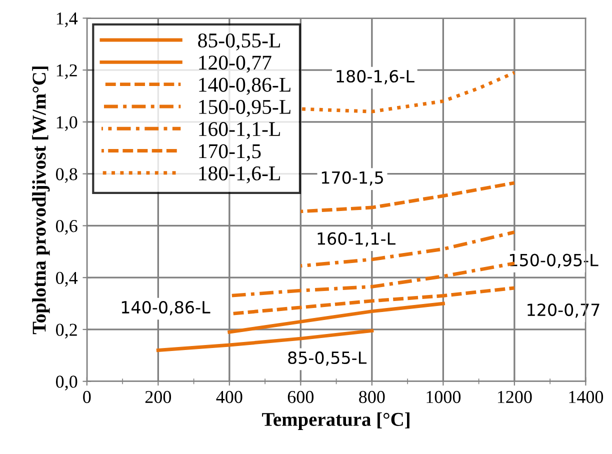  What do you see at coordinates (158, 397) in the screenshot?
I see `x-tick-label: 200` at bounding box center [158, 397].